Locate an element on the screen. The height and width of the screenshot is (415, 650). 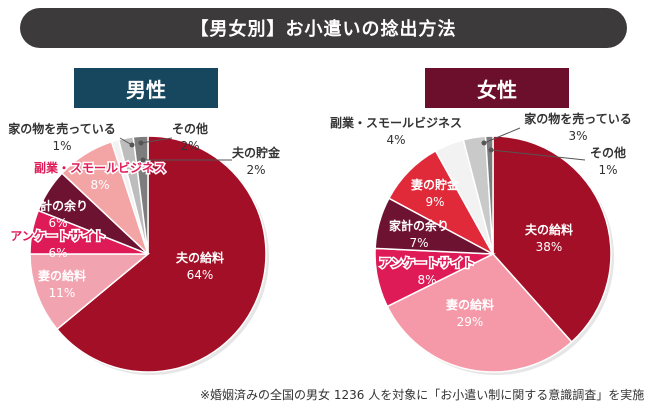
footnote: ※婚姻済みの全国の男女 1236 人を対象に「お小遣い制に関する意識調査」を実施 is located at coordinates (422, 395).